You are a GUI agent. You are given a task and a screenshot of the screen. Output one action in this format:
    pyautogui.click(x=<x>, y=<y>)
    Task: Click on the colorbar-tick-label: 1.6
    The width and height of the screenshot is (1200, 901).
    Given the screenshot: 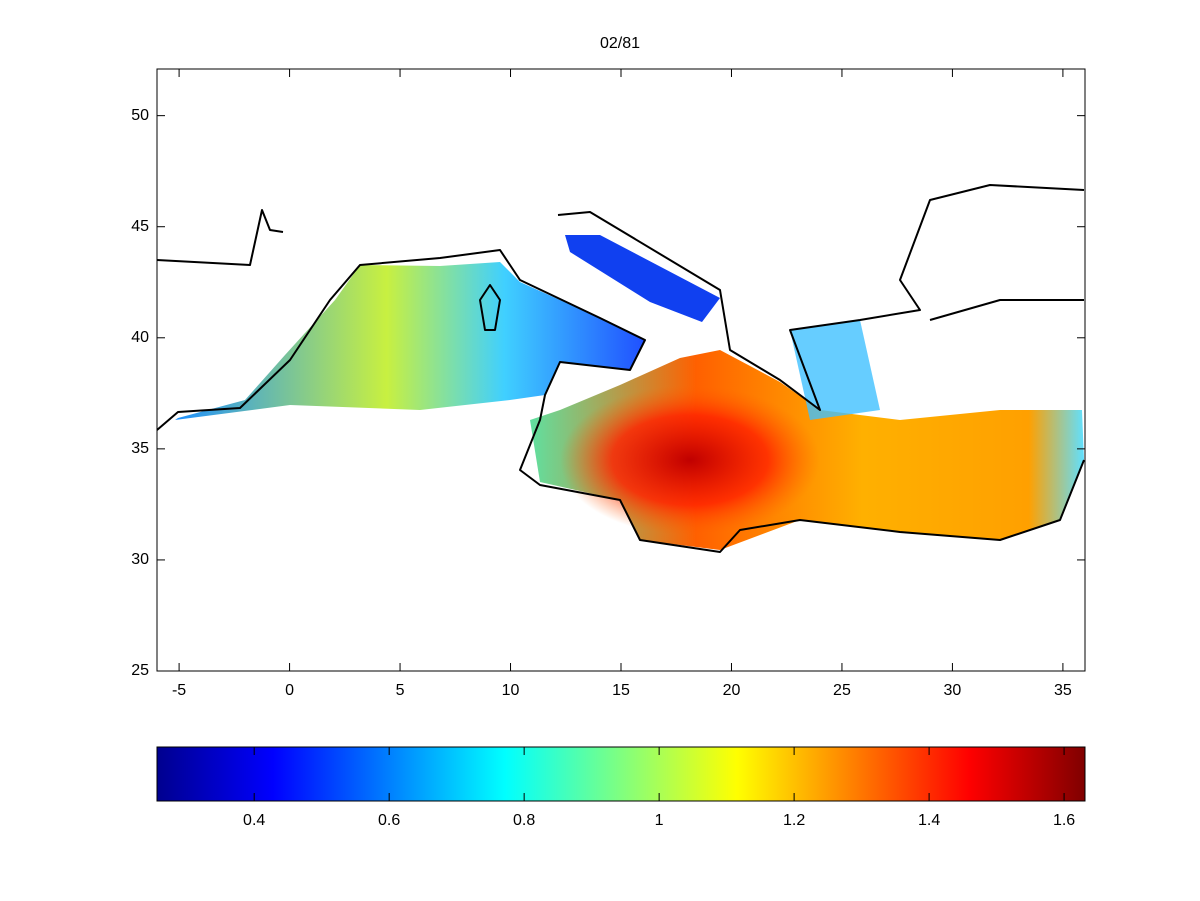 What is the action you would take?
    pyautogui.click(x=1064, y=820)
    